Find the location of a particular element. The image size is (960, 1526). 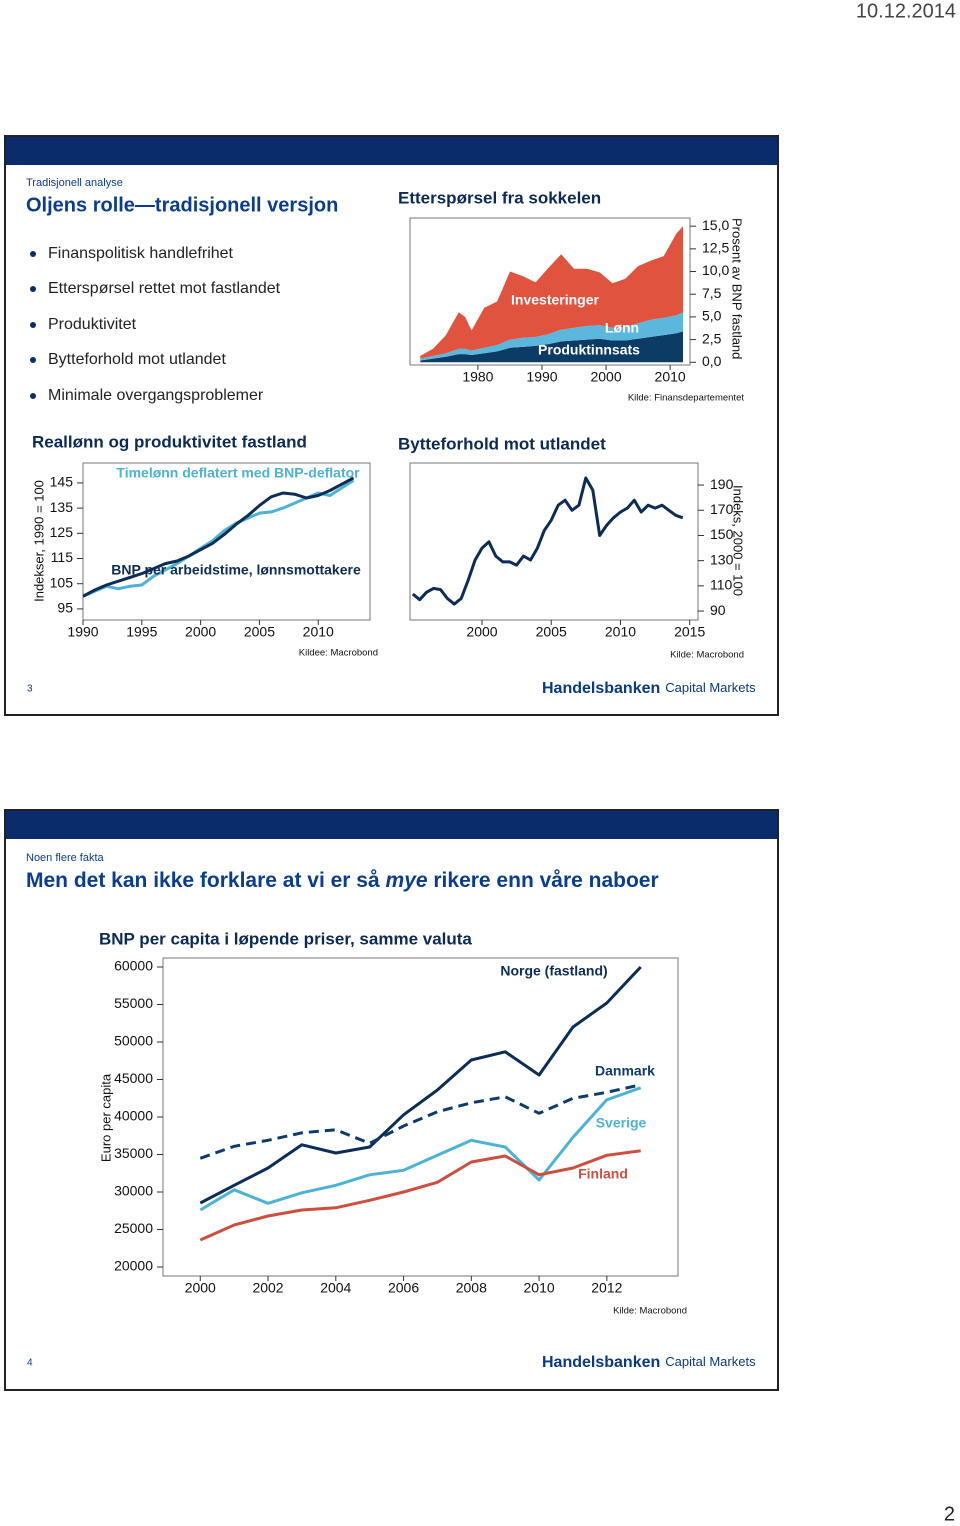

x-tick-label: 2002 is located at coordinates (267, 1288).